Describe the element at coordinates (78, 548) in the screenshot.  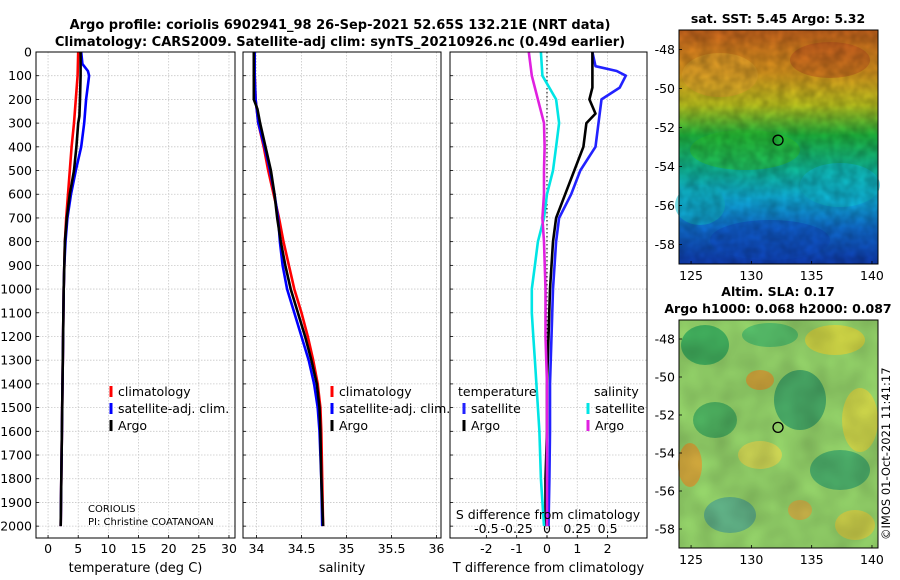
I see `x-tick-label: 5` at that location.